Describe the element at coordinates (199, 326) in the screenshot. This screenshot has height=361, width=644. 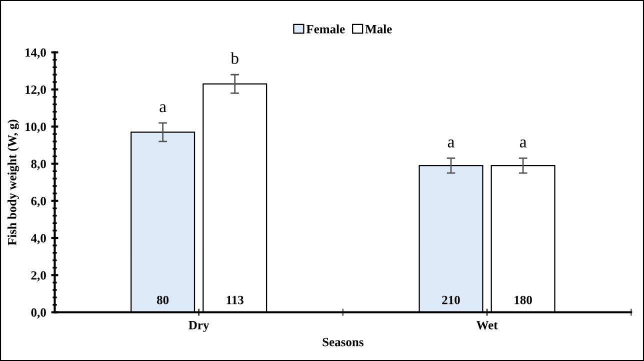
I see `x-tick-label: Dry` at that location.